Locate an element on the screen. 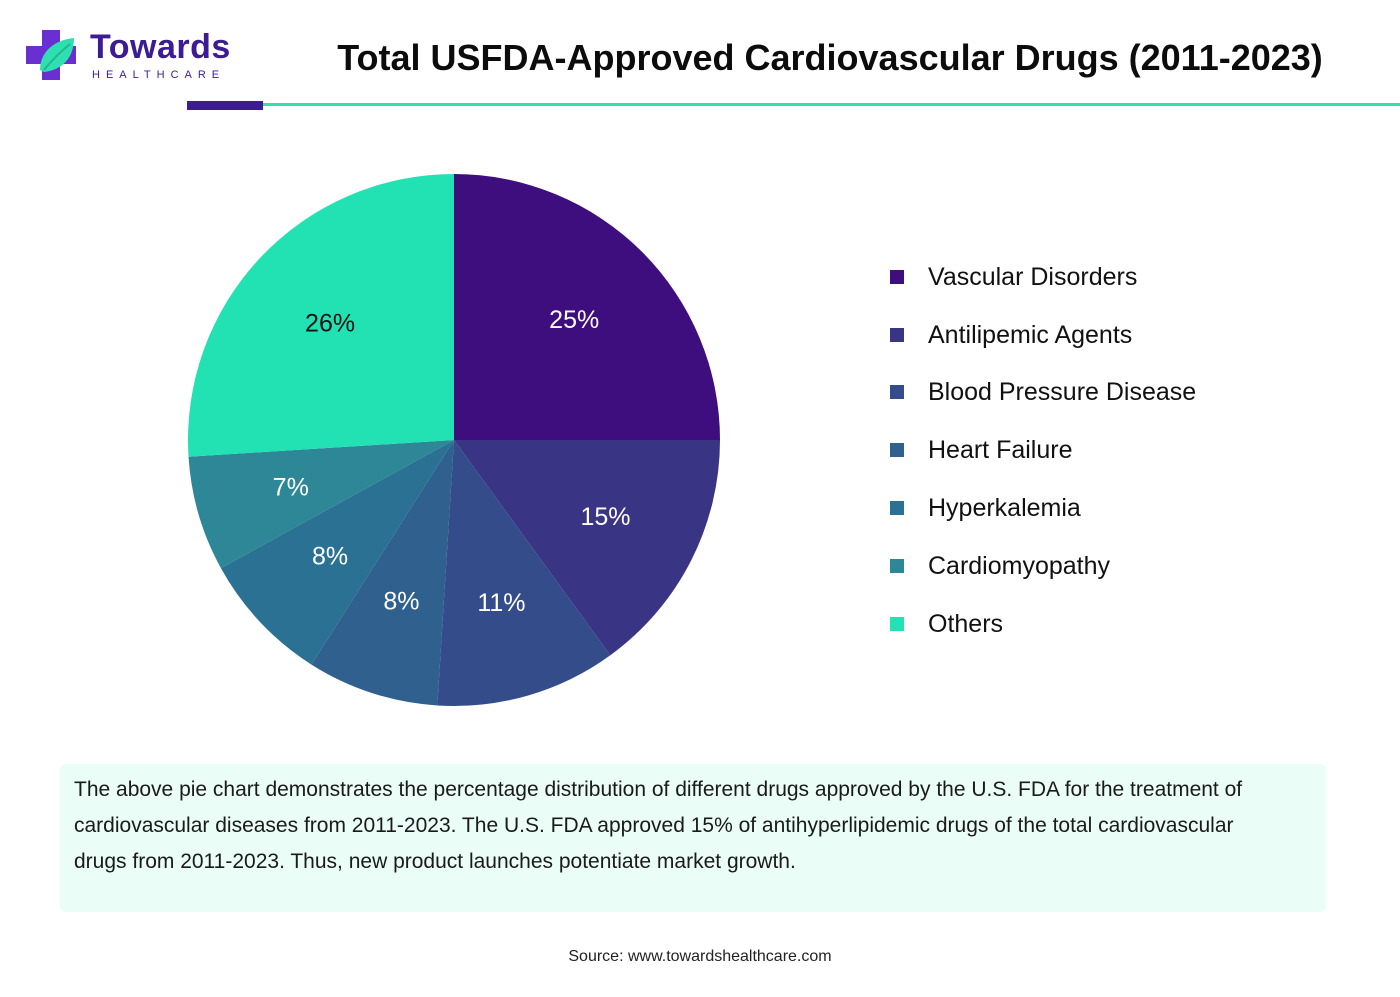  legend-label: Others is located at coordinates (966, 623).